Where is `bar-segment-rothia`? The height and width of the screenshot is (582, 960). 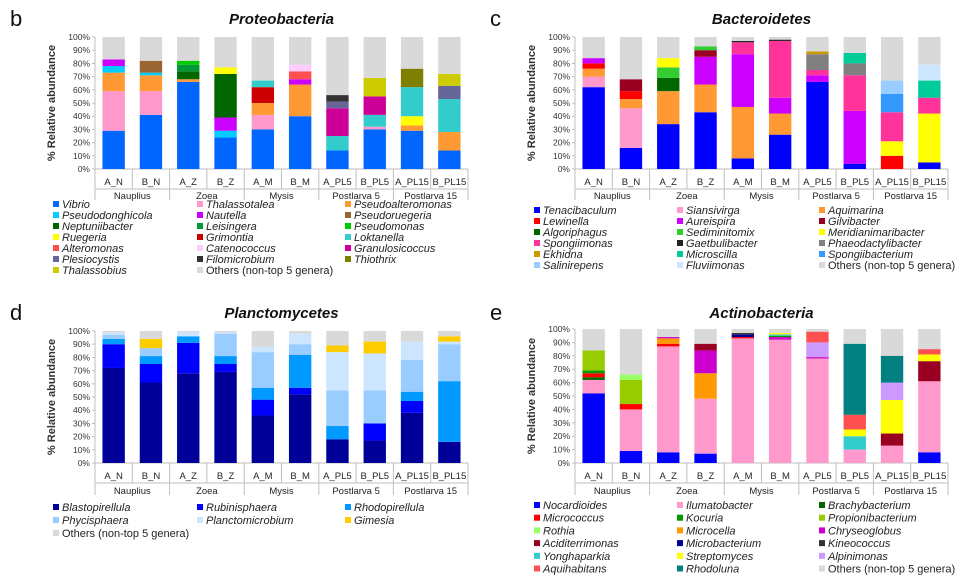 bar-segment-rothia is located at coordinates (631, 377).